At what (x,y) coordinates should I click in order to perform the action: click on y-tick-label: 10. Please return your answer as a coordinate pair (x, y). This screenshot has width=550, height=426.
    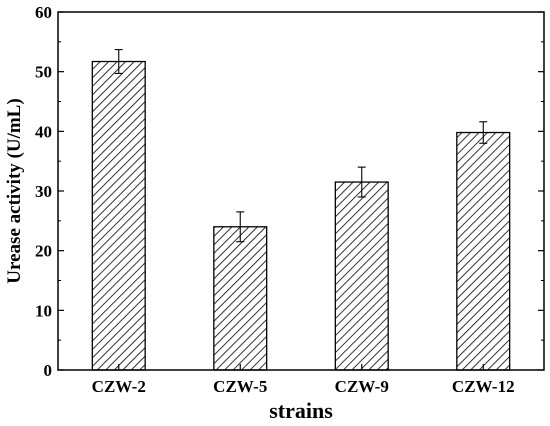
    Looking at the image, I should click on (43, 310).